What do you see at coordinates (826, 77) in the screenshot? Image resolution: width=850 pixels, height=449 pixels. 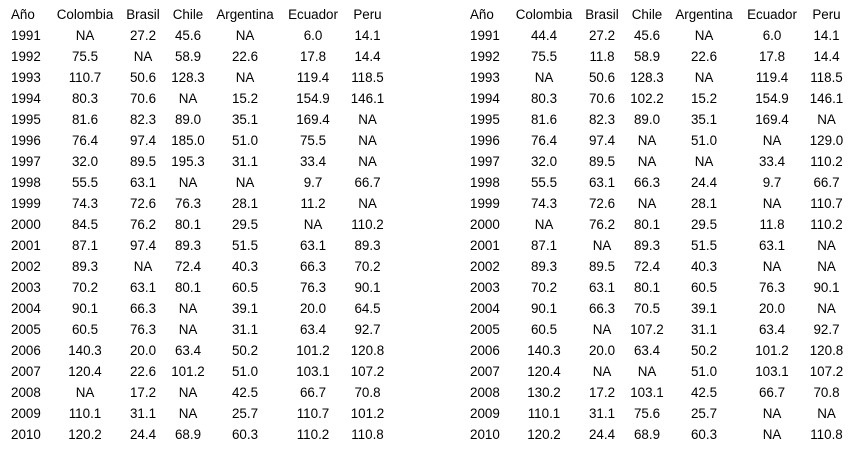 I see `cell-peru: 118.5` at bounding box center [826, 77].